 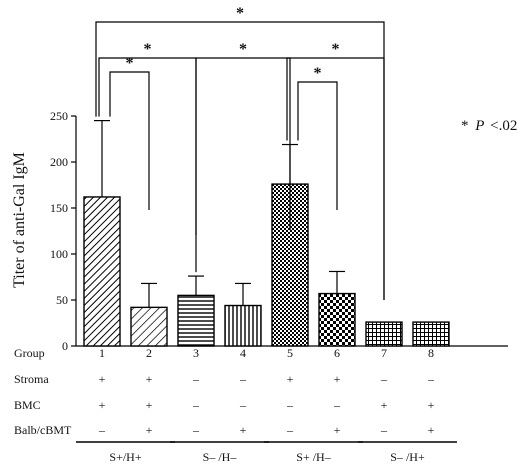 I want to click on y-axis-label: Titer of anti-Gal IgM, so click(x=19, y=220).